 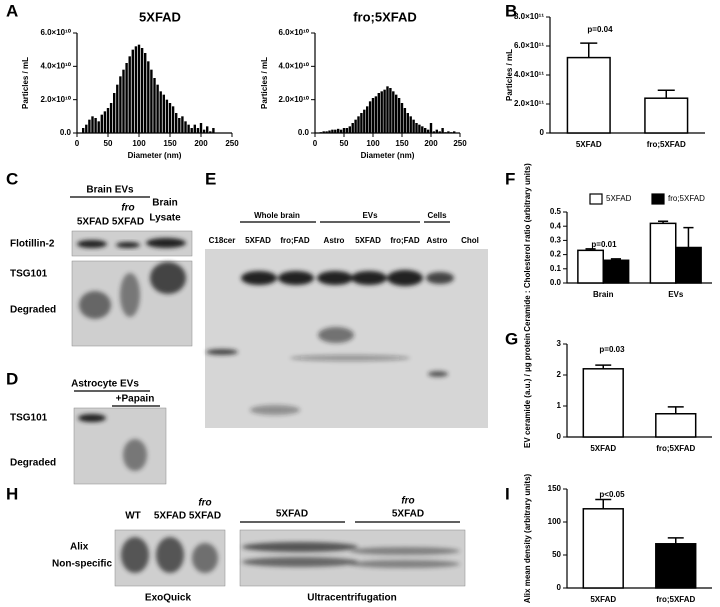 What do you see at coordinates (470, 240) in the screenshot?
I see `lane-label: Chol` at bounding box center [470, 240].